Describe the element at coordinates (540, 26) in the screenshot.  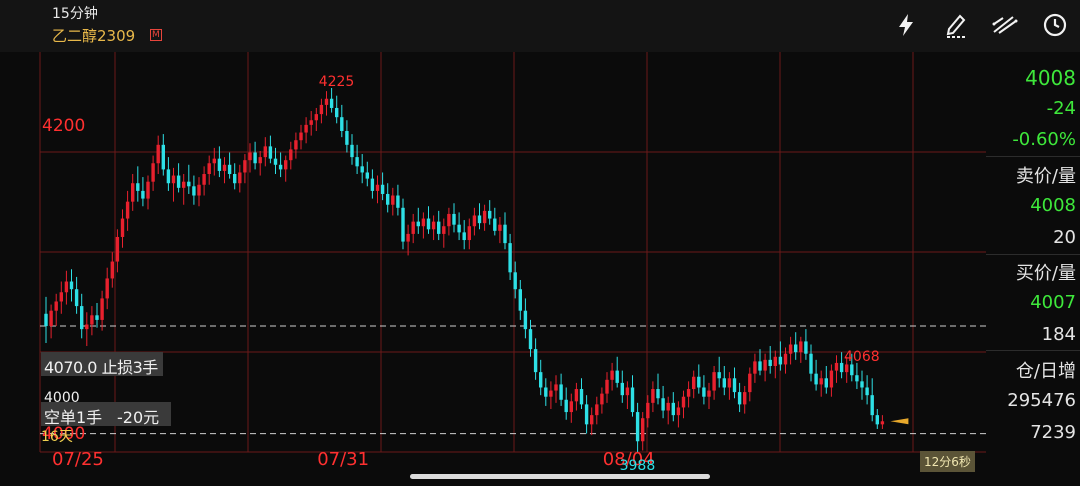
I see `chart-header: 15分钟 乙二醇2309 M` at that location.